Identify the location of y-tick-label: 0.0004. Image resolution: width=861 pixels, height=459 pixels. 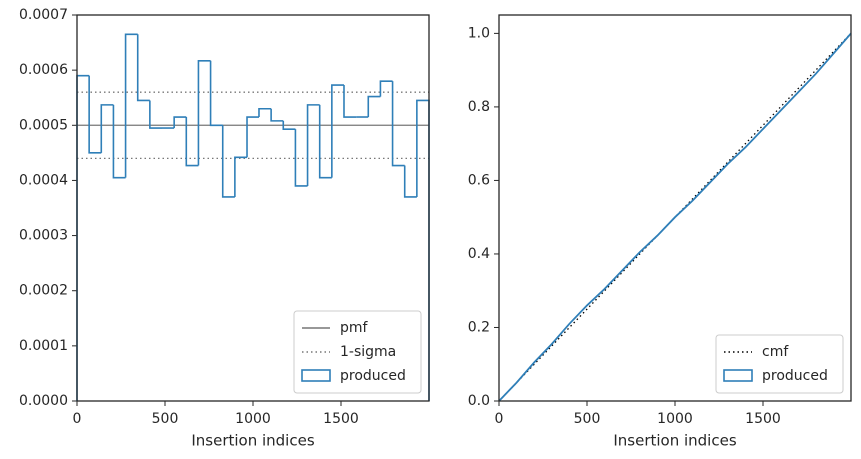
(43, 180).